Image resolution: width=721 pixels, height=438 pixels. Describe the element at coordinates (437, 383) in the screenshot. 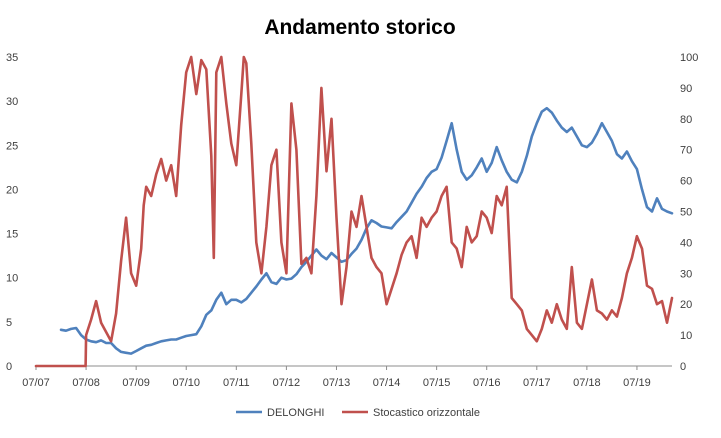

I see `x-tick-label: 07/15` at that location.